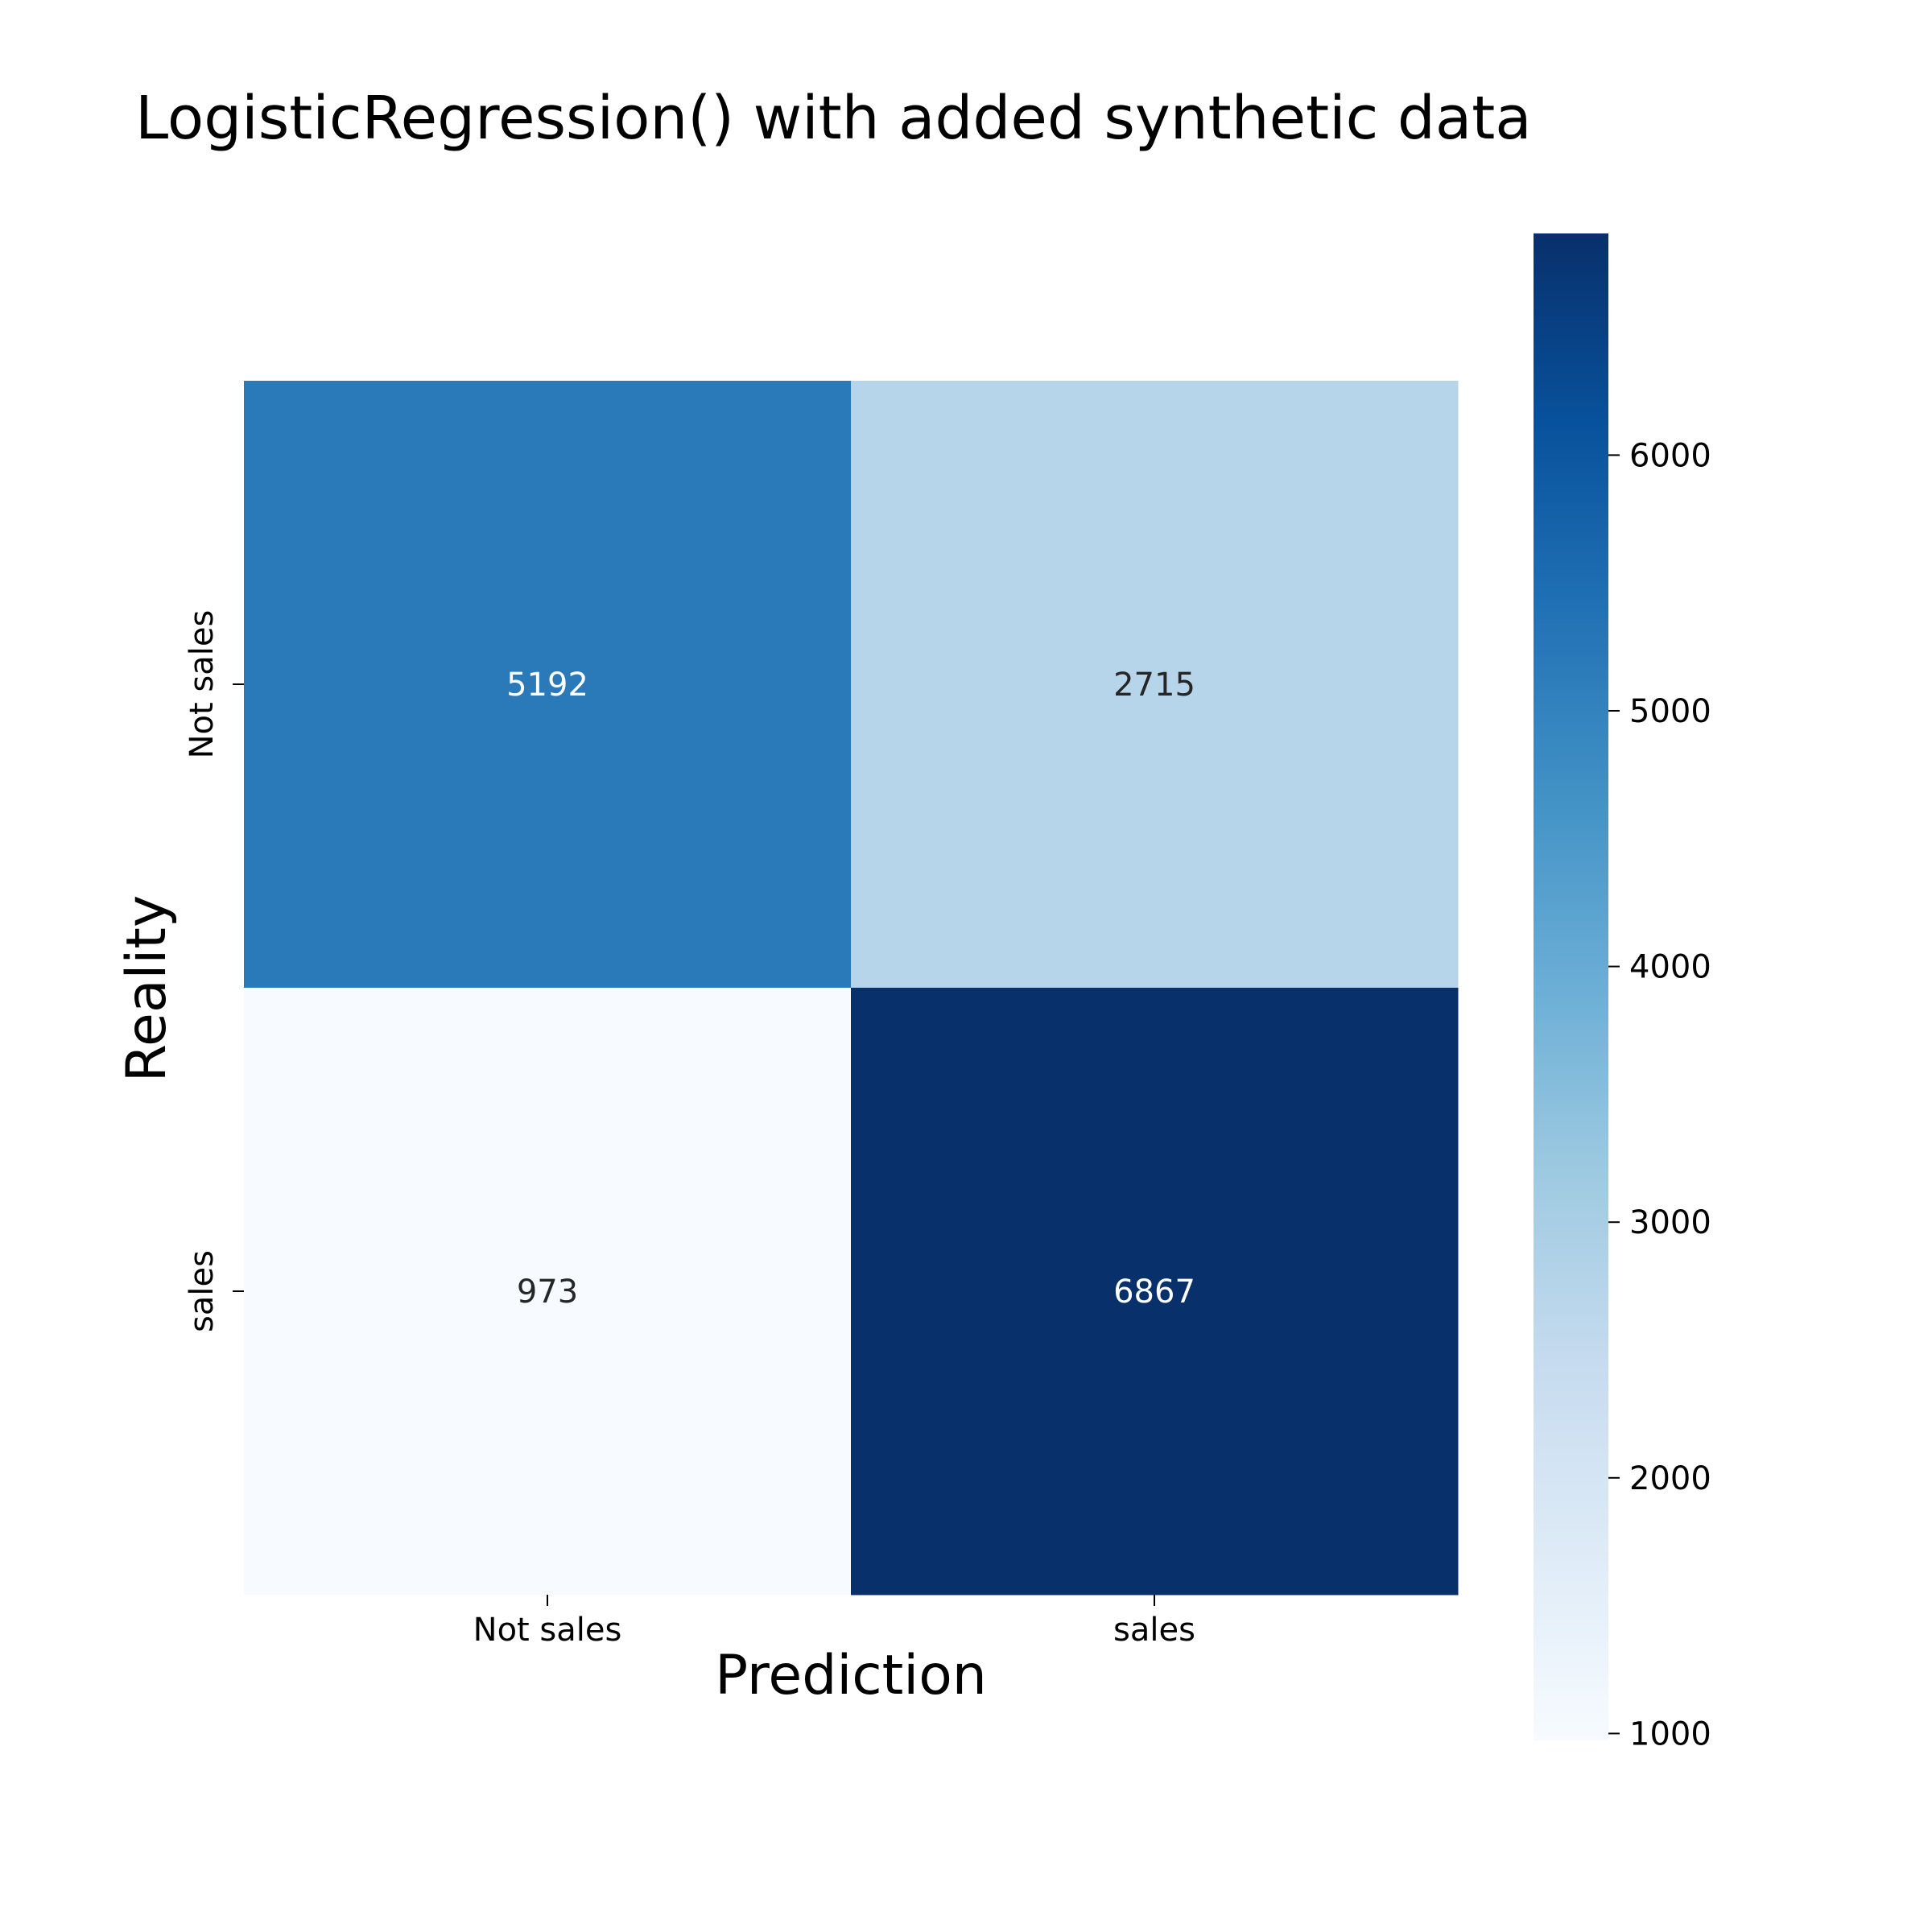 Image resolution: width=1932 pixels, height=1932 pixels. I want to click on y-tick-label: Not sales, so click(202, 684).